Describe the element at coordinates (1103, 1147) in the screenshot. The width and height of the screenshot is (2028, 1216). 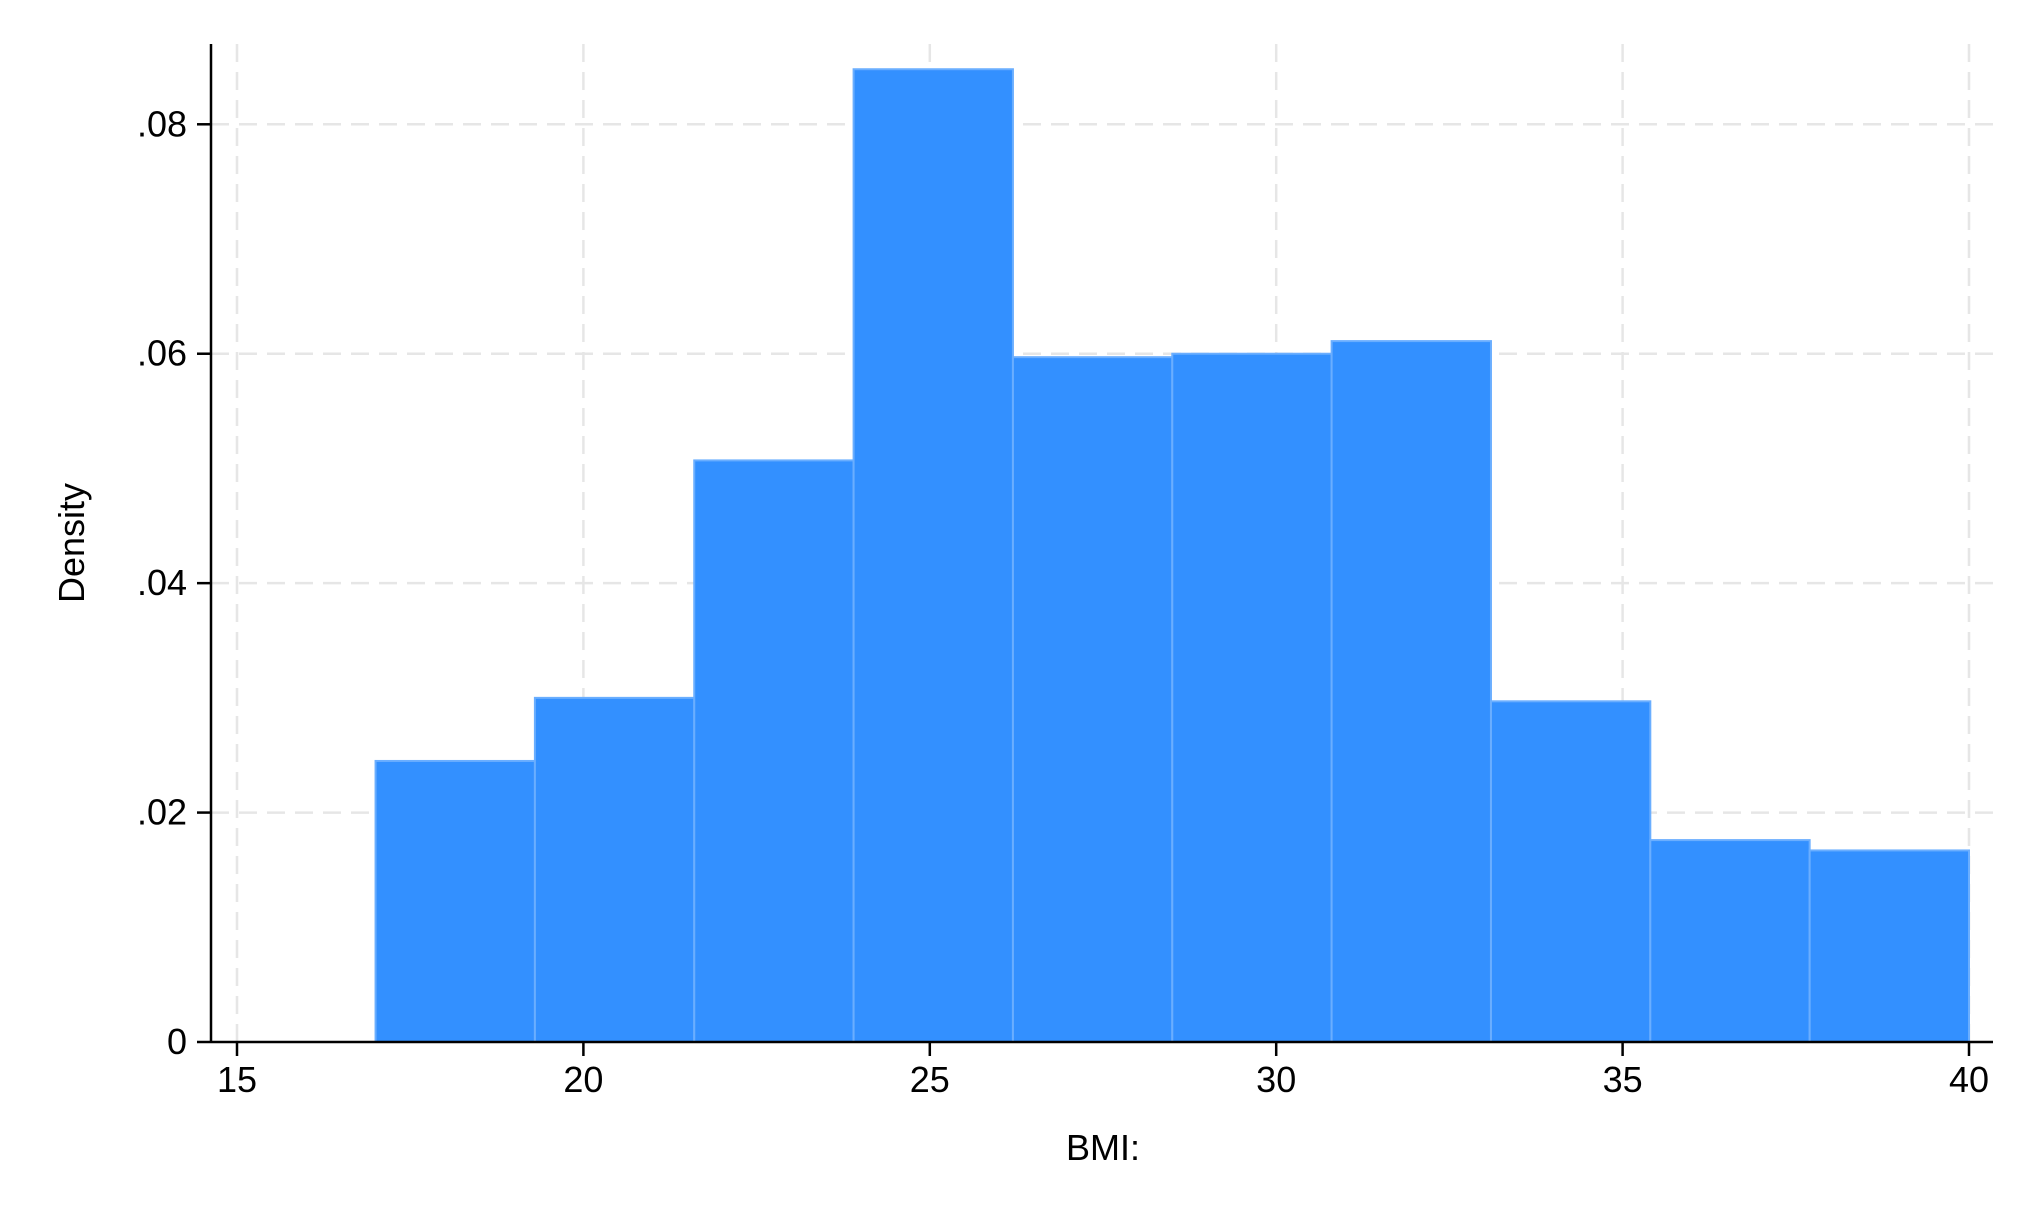
I see `x-axis-title: BMI:` at that location.